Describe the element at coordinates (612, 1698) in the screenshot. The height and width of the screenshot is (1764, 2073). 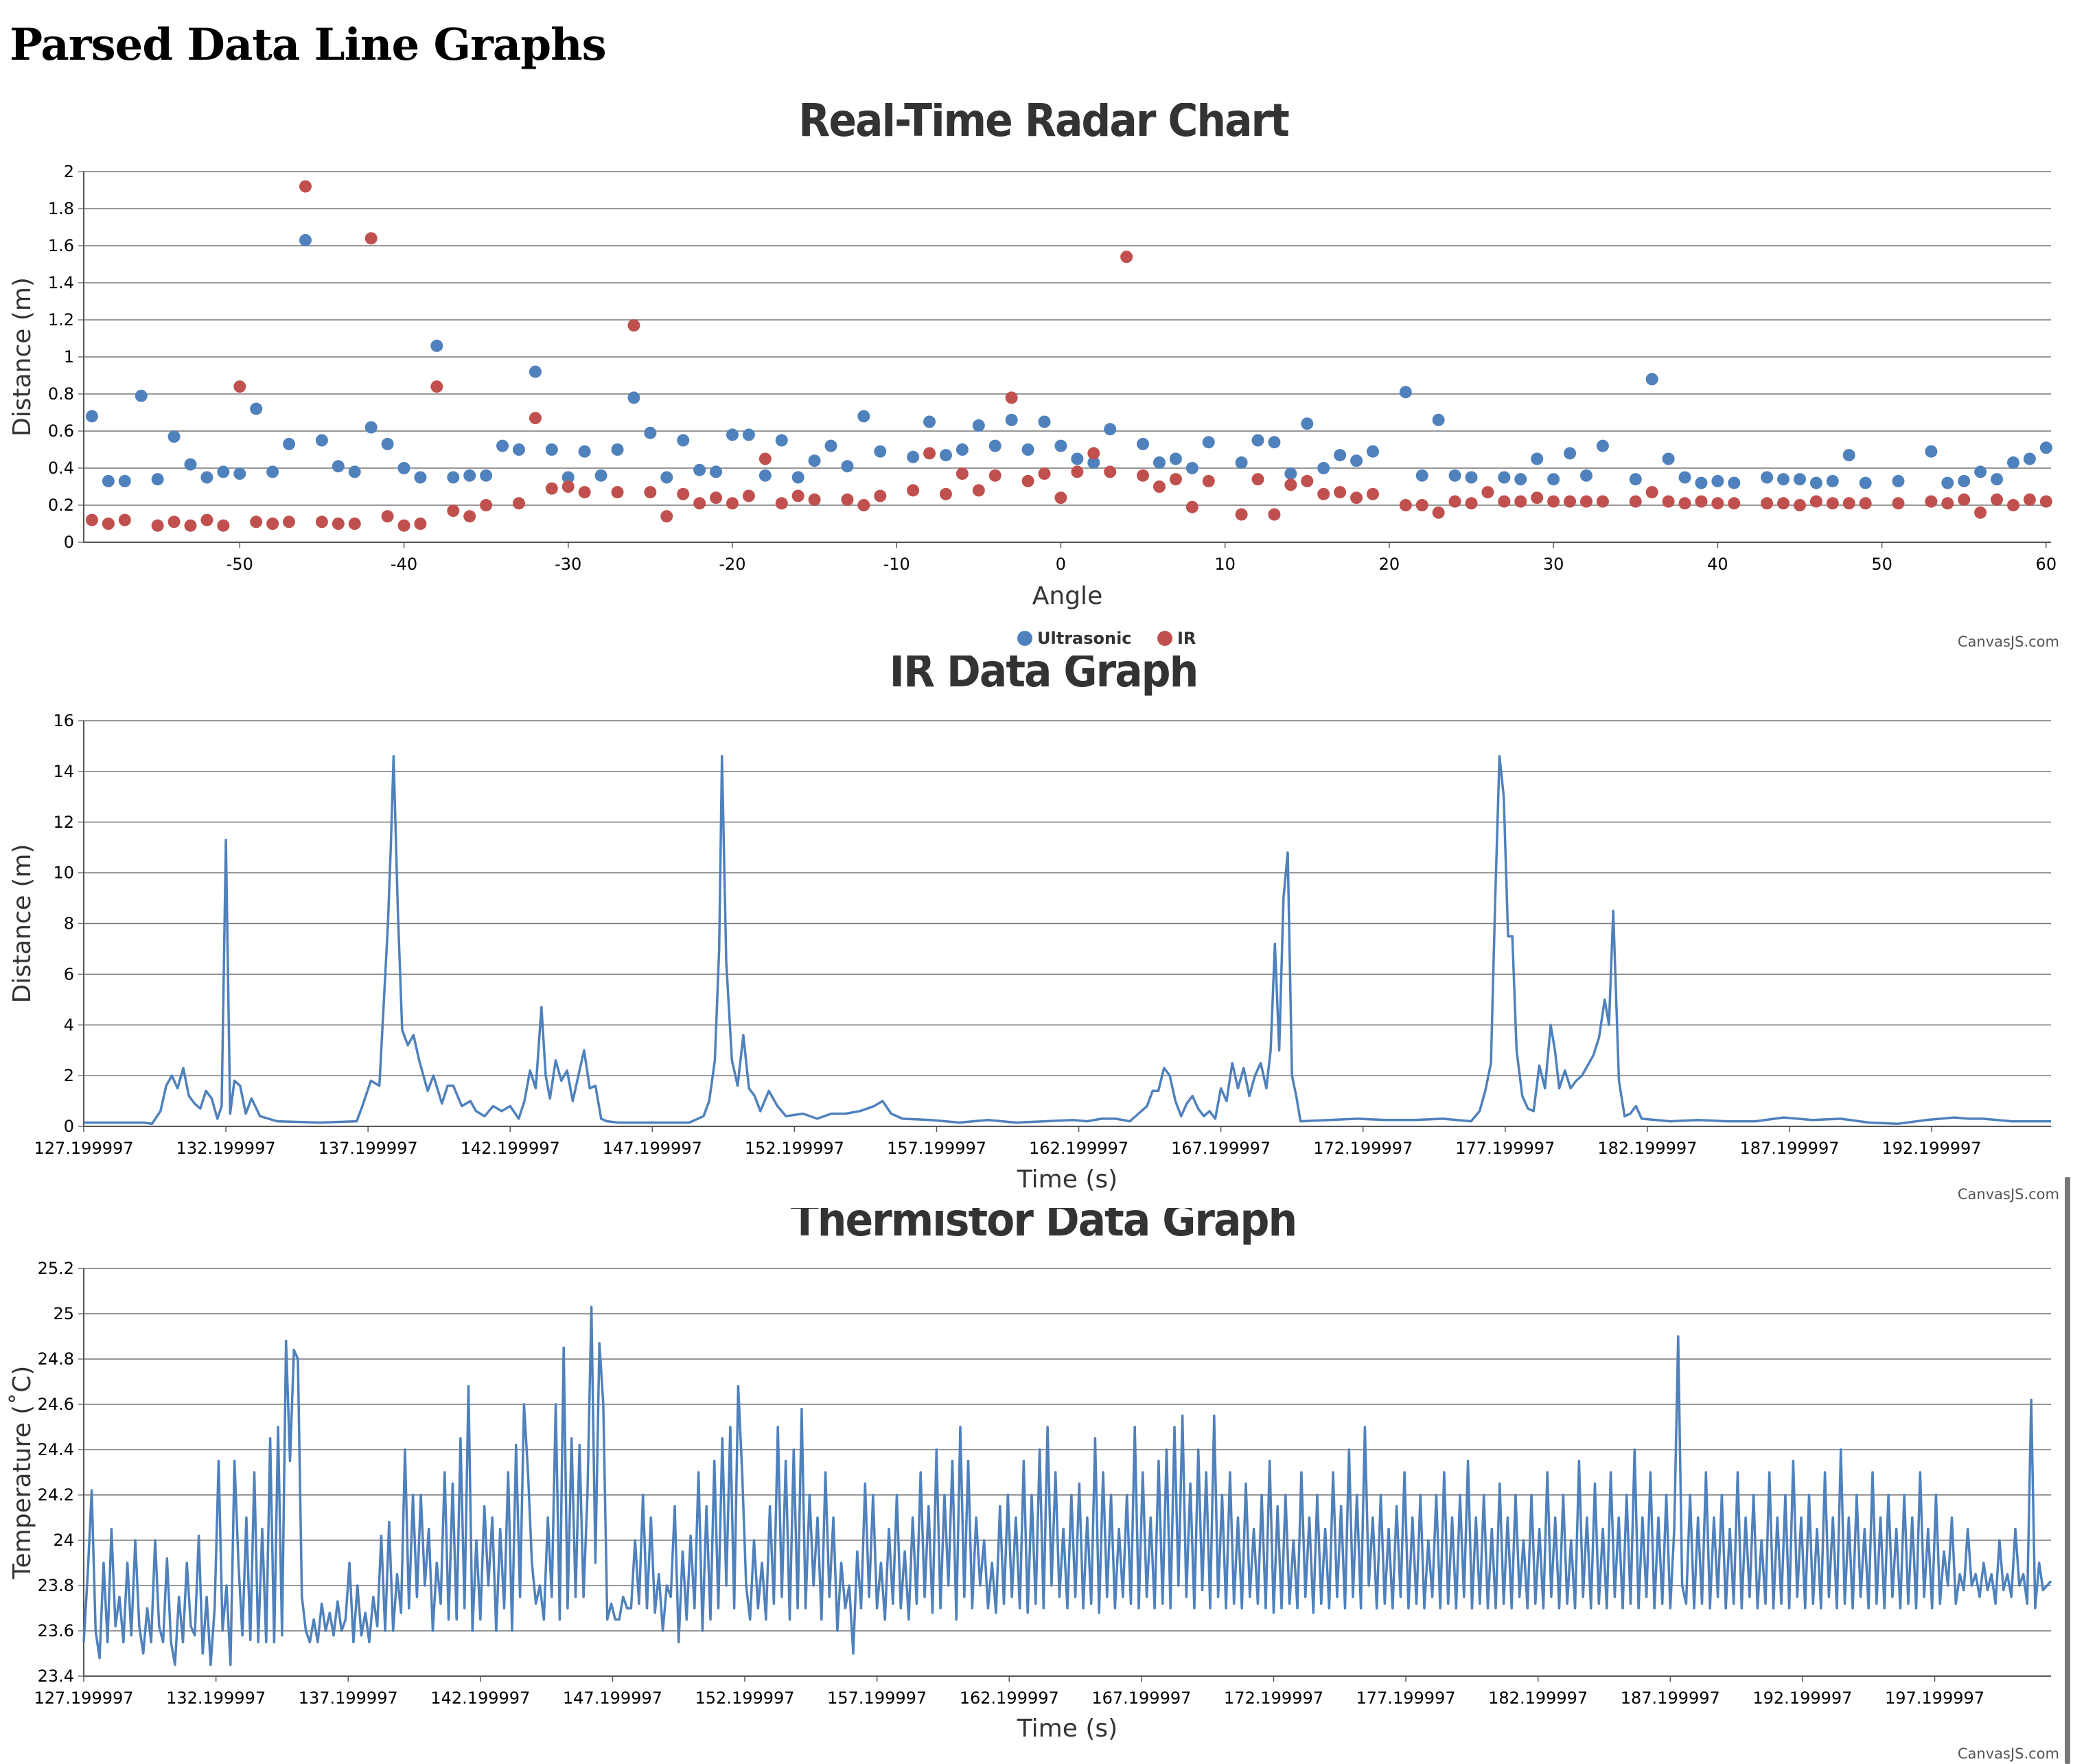
I see `x-tick-label: 147.199997` at that location.